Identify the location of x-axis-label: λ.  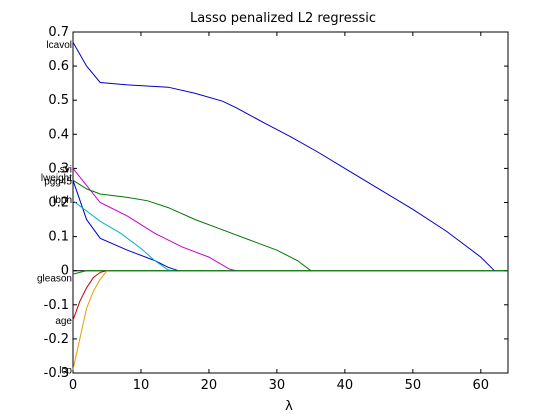
(289, 406).